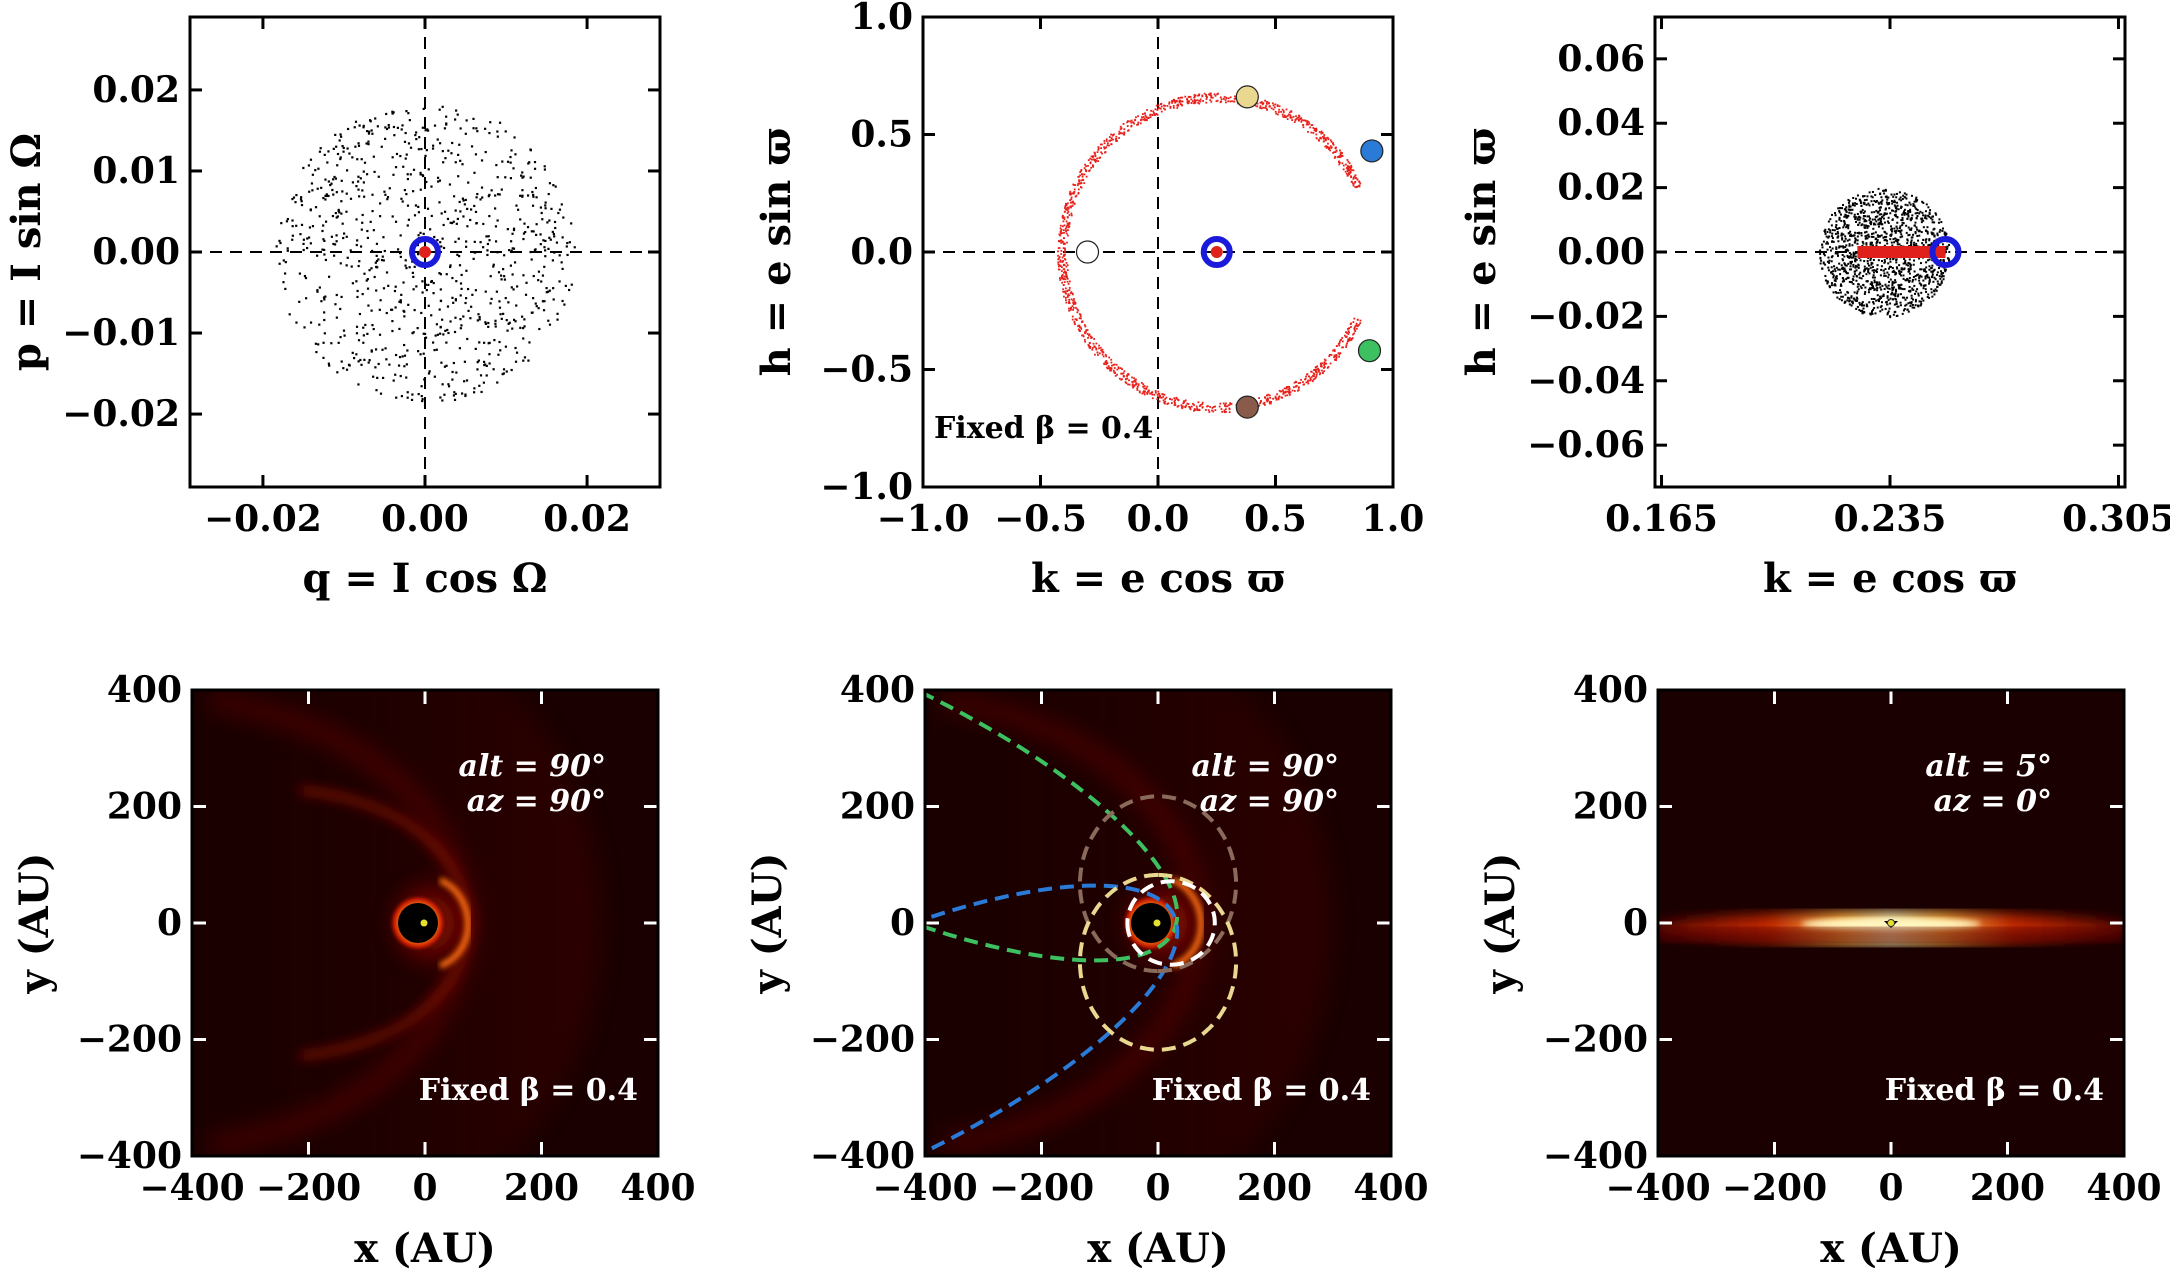  What do you see at coordinates (425, 252) in the screenshot?
I see `p1-plot-area` at bounding box center [425, 252].